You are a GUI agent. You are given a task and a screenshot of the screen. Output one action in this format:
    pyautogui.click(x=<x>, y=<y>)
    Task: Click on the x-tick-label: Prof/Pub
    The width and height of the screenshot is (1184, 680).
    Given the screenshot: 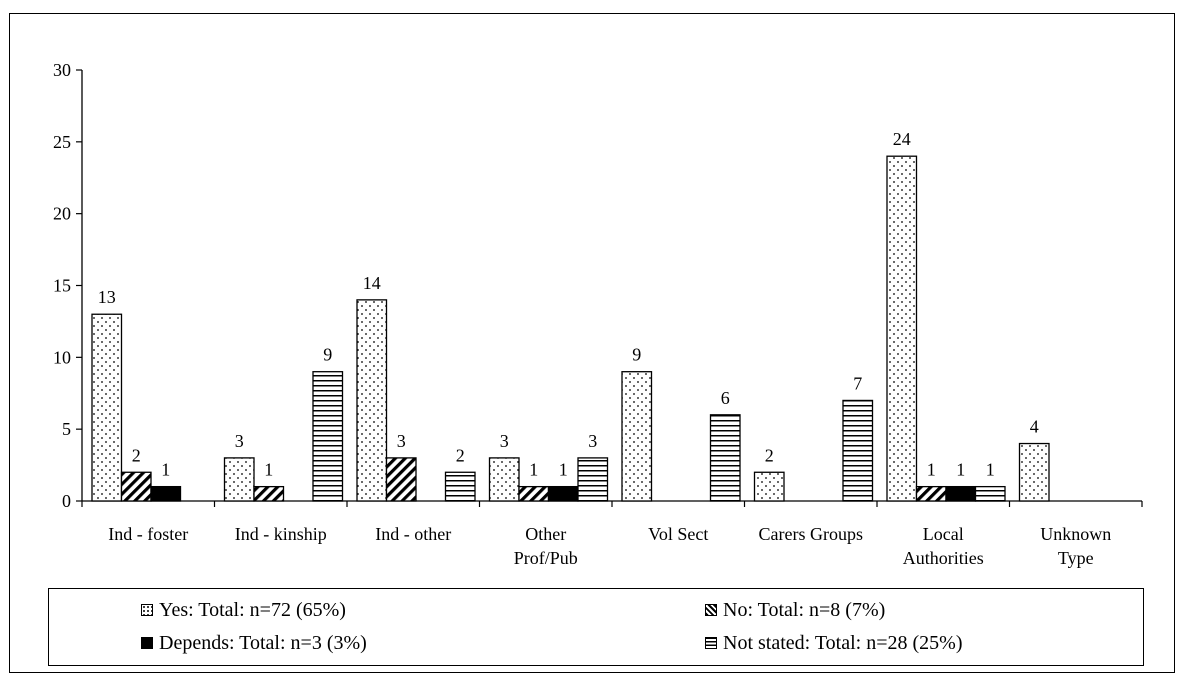 What is the action you would take?
    pyautogui.click(x=546, y=558)
    